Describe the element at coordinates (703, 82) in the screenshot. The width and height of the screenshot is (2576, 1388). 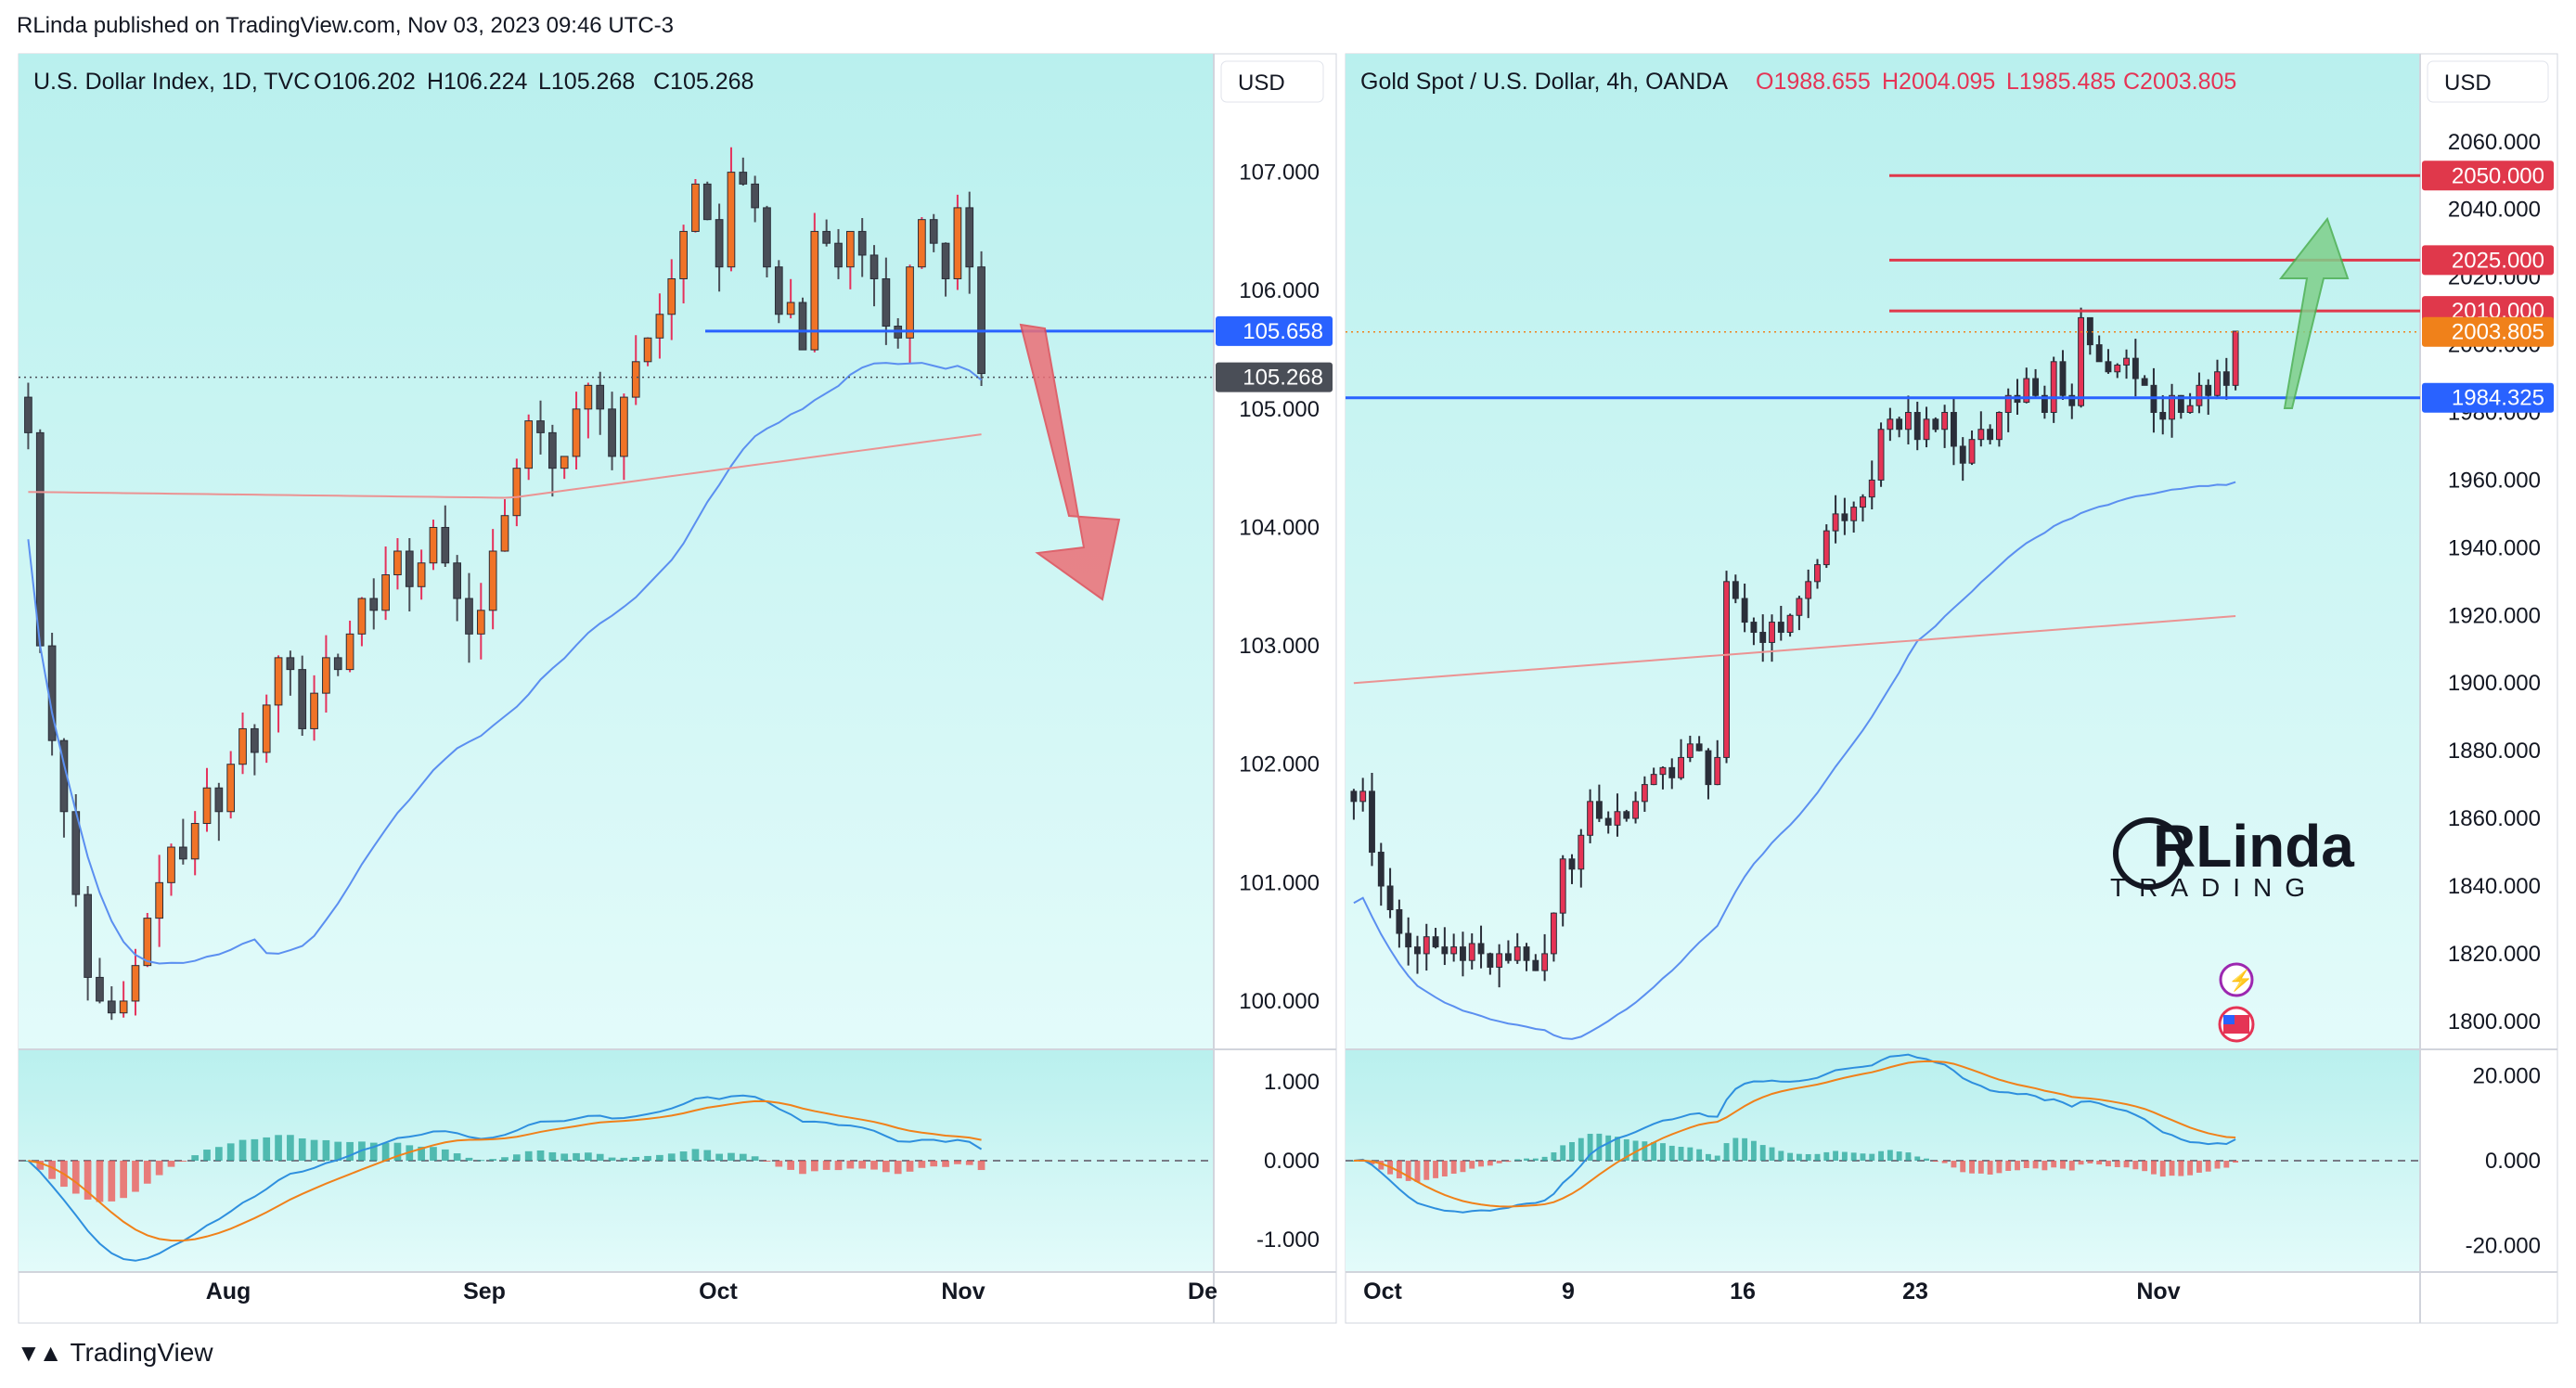
I see `ohlc-c-label: C105.268` at that location.